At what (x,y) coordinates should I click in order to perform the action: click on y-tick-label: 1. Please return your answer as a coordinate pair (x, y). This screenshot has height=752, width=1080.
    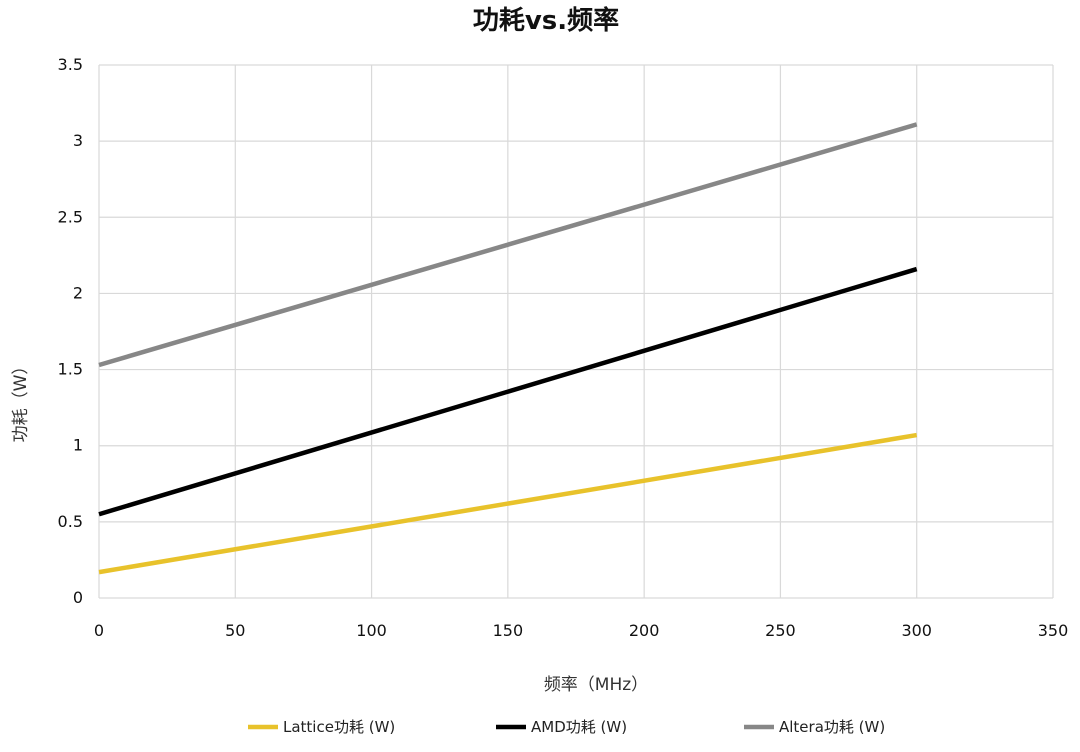
    Looking at the image, I should click on (78, 445).